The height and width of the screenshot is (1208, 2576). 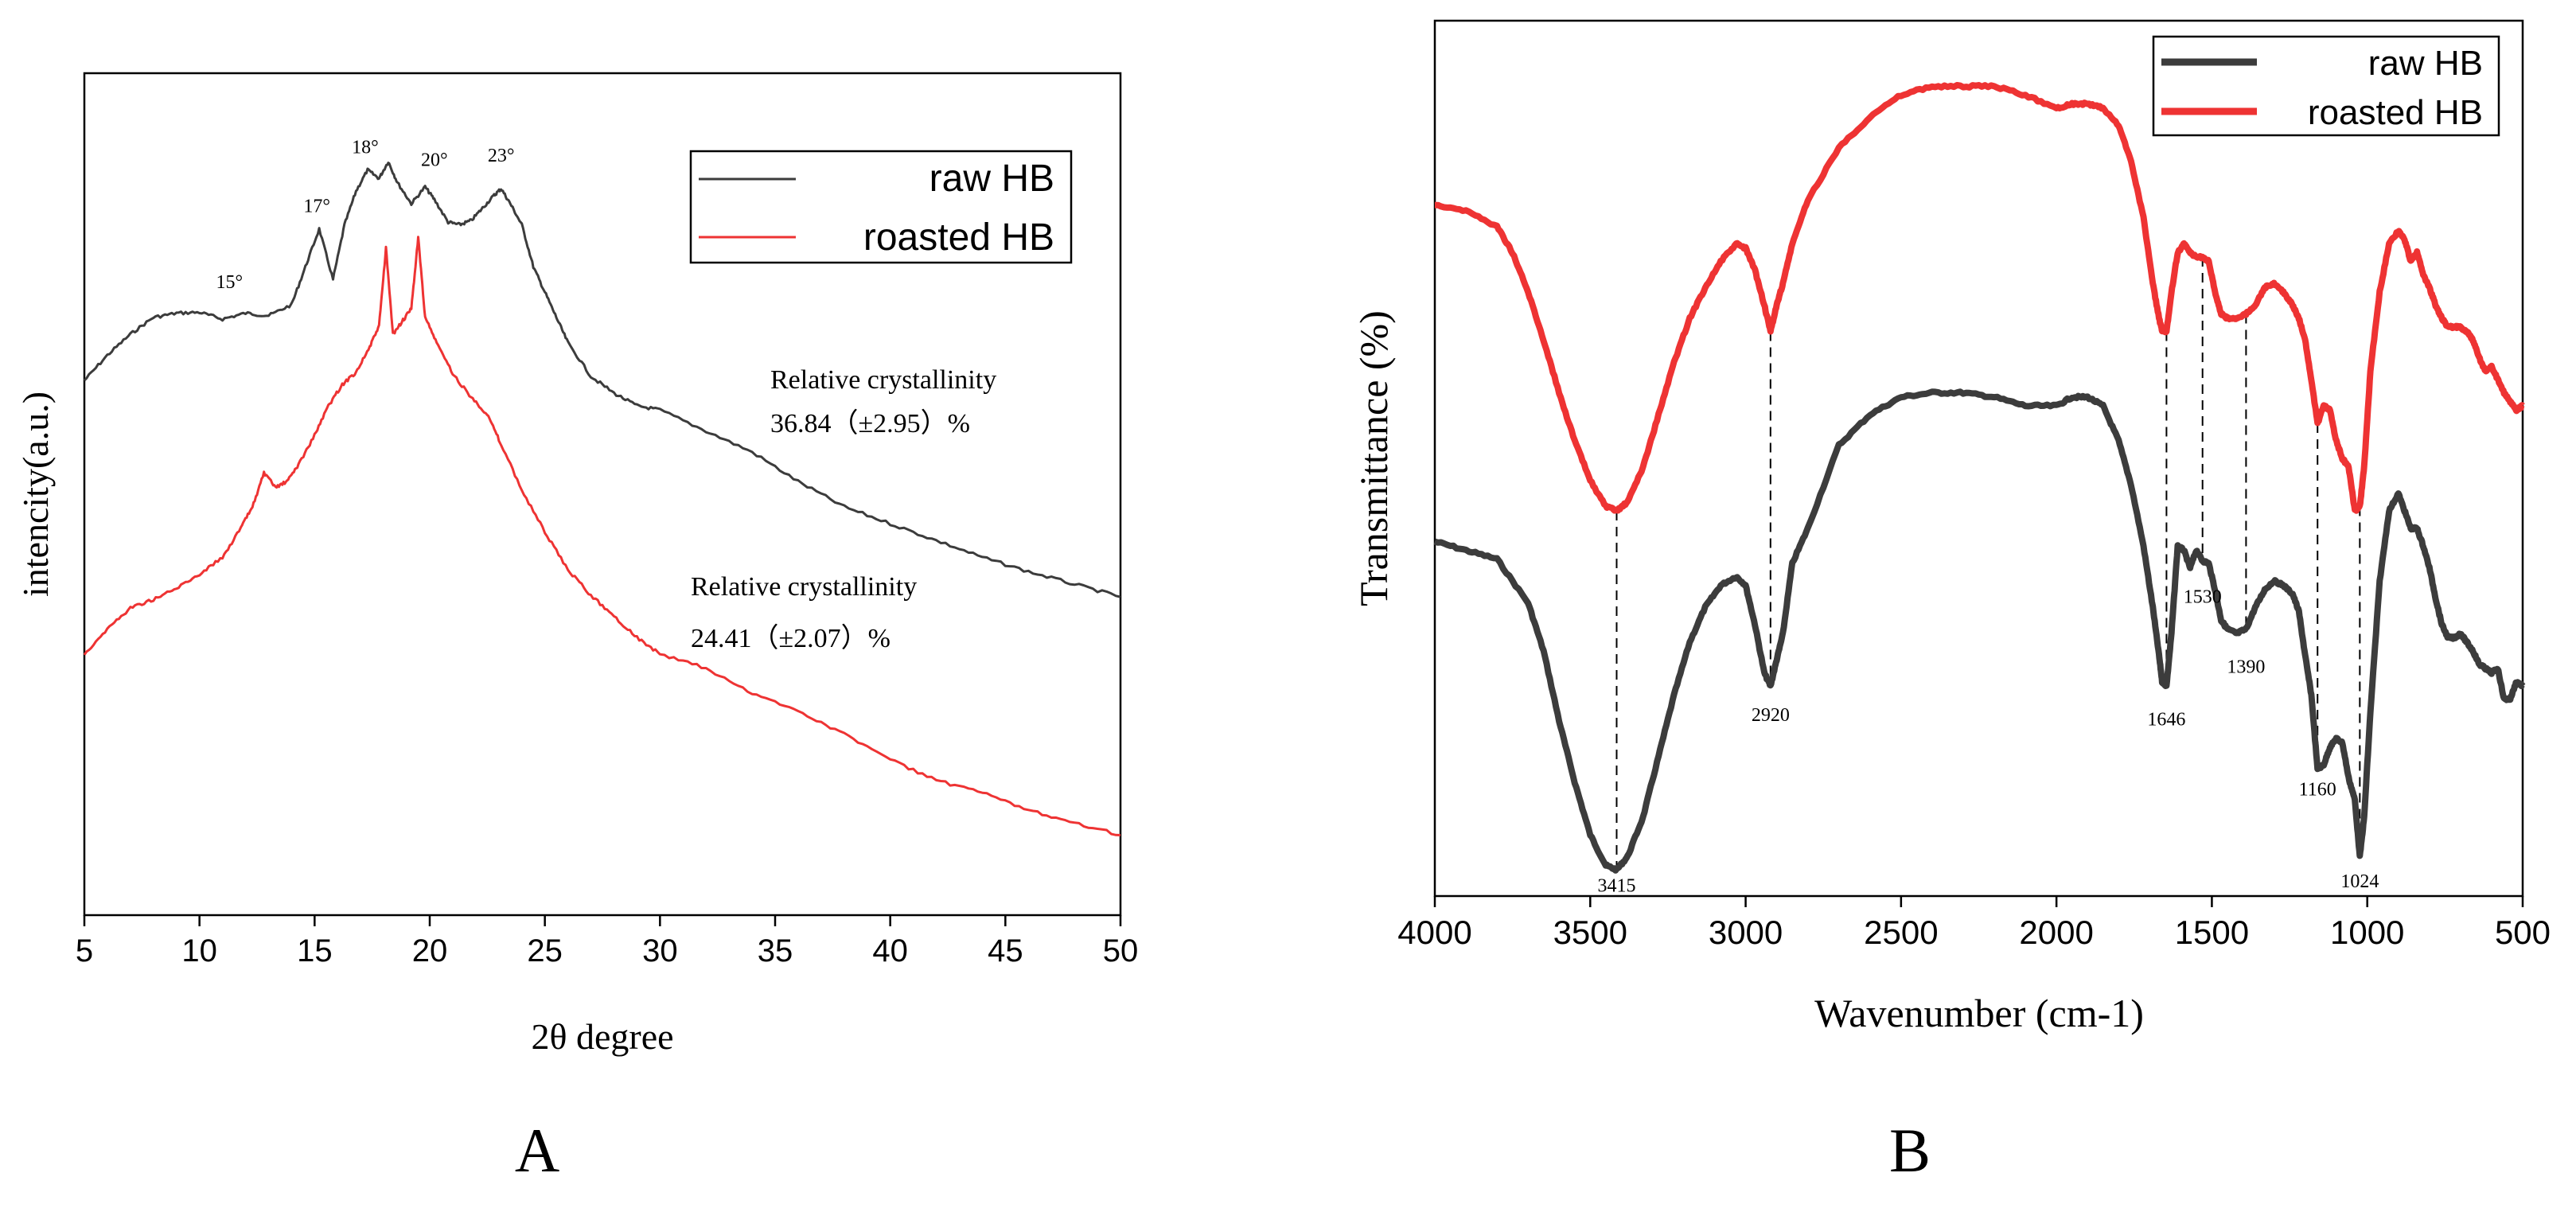 I want to click on b-xtick-label-2000: 2000, so click(x=2056, y=933).